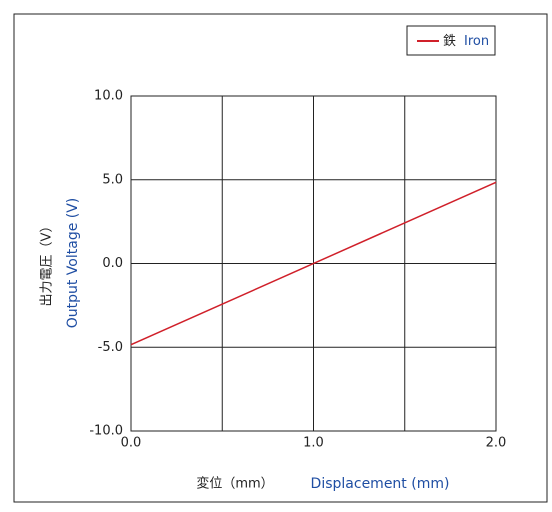 The width and height of the screenshot is (552, 512). What do you see at coordinates (112, 179) in the screenshot?
I see `y-tick-label: 5.0` at bounding box center [112, 179].